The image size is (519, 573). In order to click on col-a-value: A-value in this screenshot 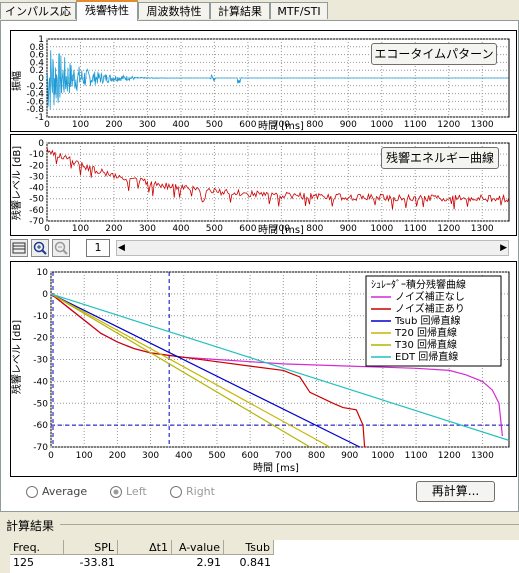, I will do `click(198, 547)`.